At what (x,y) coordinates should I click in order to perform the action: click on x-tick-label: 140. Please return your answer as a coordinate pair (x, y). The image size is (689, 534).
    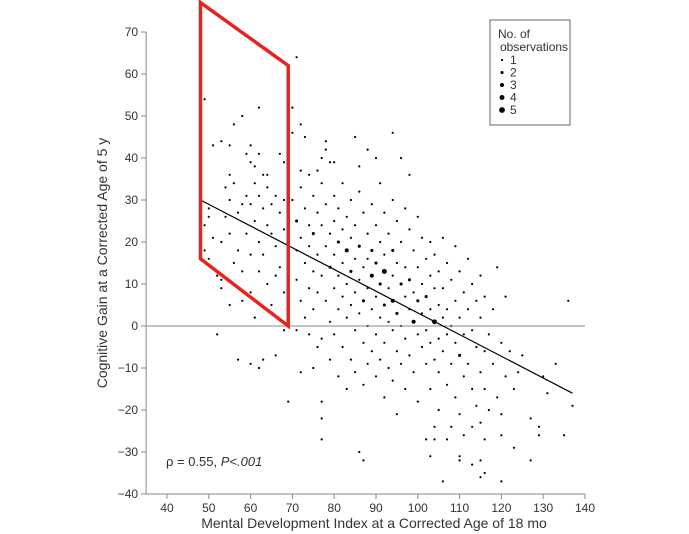
    Looking at the image, I should click on (585, 508).